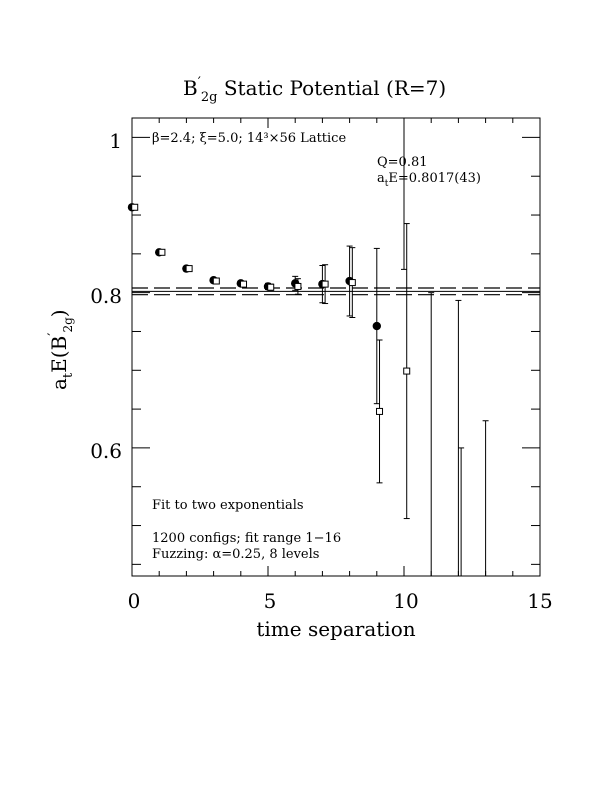 Image resolution: width=612 pixels, height=792 pixels. What do you see at coordinates (54, 334) in the screenshot?
I see `ylabel-prime: ′` at bounding box center [54, 334].